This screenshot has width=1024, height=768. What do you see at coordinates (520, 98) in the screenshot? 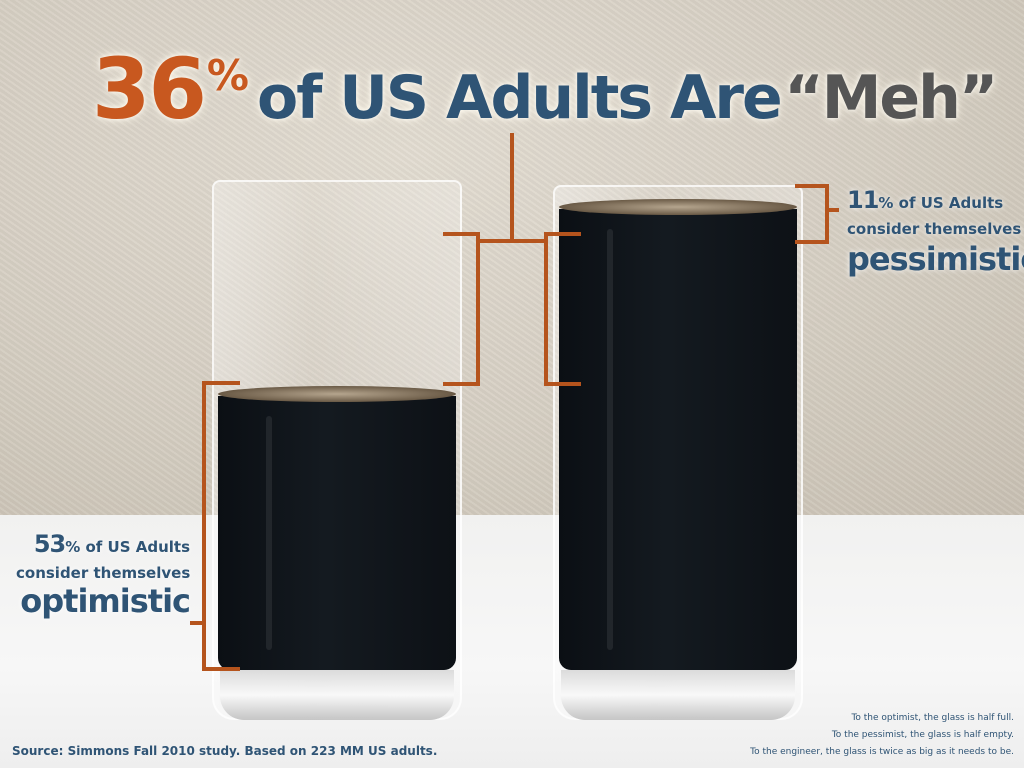
I see `headline-rest: of US Adults Are` at bounding box center [520, 98].